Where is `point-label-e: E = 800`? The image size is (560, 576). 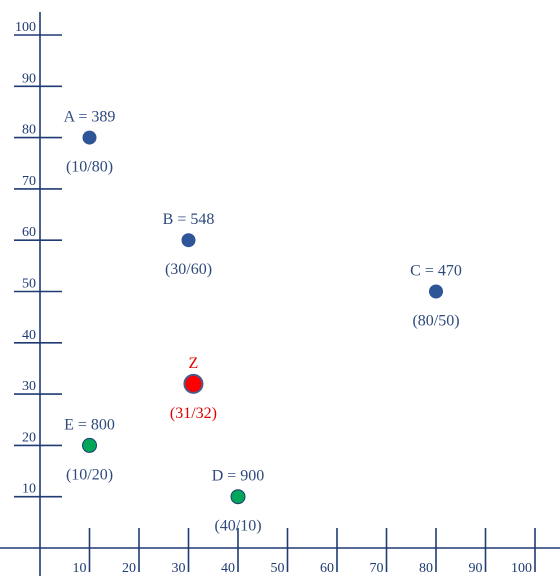 point-label-e: E = 800 is located at coordinates (89, 424).